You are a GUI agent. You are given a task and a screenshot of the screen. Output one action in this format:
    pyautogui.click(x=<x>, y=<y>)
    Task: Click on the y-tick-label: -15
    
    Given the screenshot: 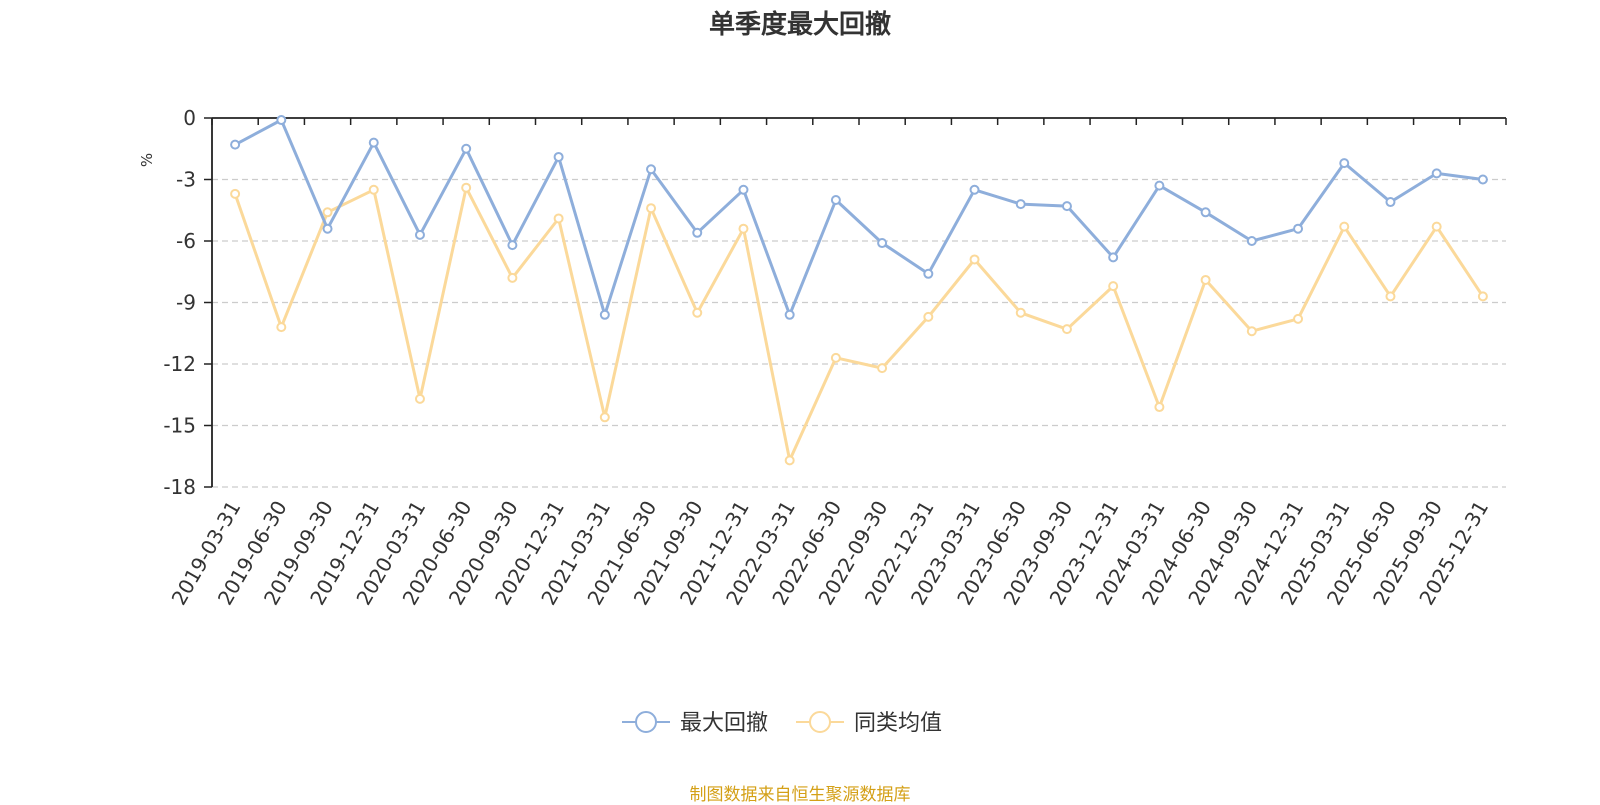 What is the action you would take?
    pyautogui.click(x=179, y=426)
    